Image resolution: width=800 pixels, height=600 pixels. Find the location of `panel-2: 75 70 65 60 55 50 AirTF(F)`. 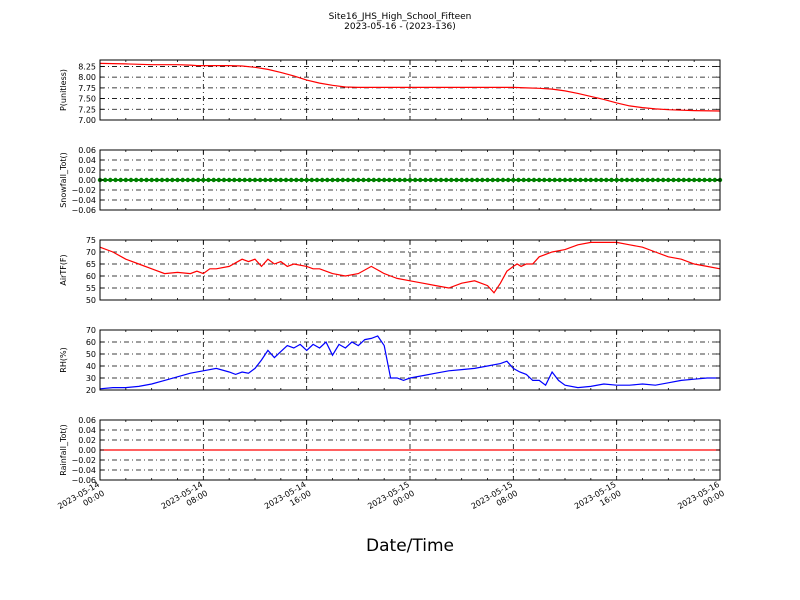

panel-2: 75 70 65 60 55 50 AirTF(F) is located at coordinates (390, 270).